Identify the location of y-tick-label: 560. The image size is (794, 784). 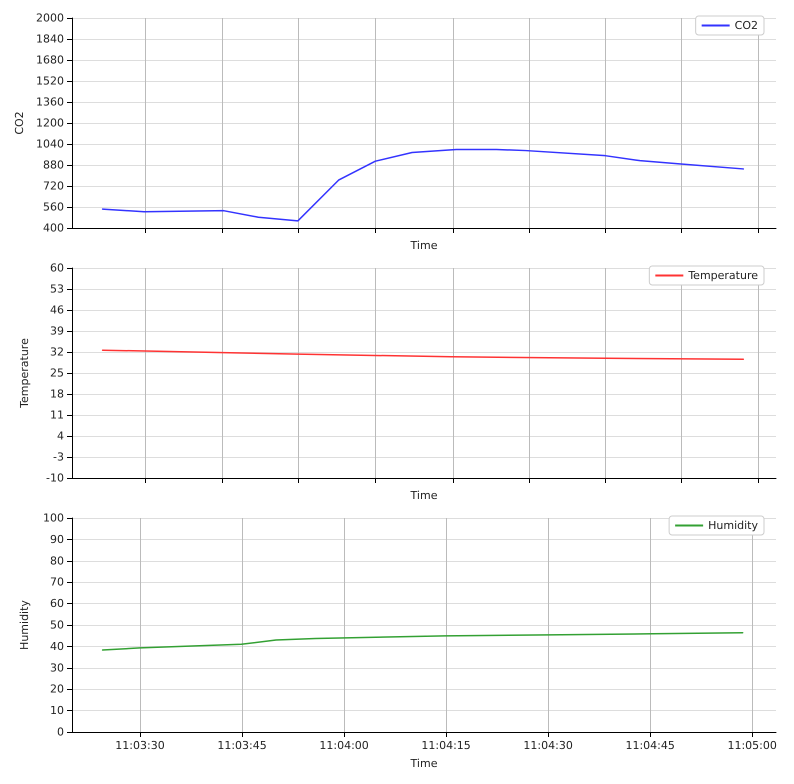
(53, 207).